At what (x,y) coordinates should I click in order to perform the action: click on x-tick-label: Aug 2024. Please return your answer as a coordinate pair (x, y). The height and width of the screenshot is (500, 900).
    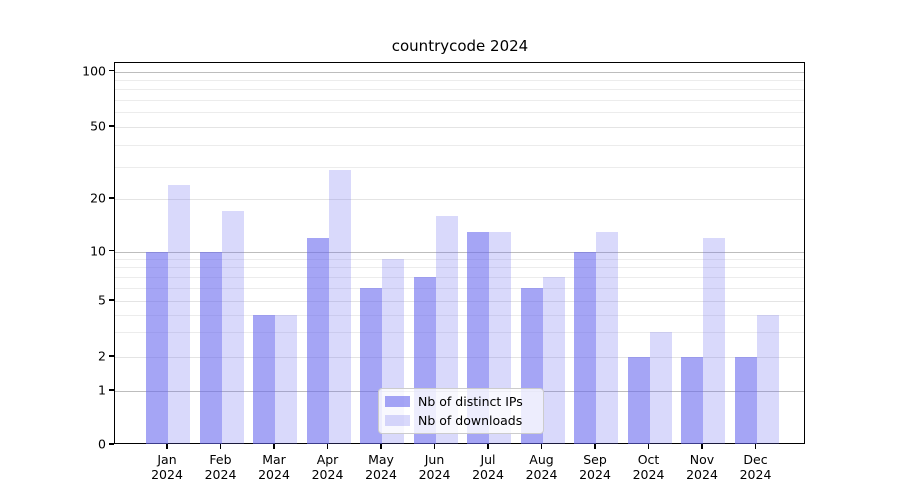
    Looking at the image, I should click on (541, 467).